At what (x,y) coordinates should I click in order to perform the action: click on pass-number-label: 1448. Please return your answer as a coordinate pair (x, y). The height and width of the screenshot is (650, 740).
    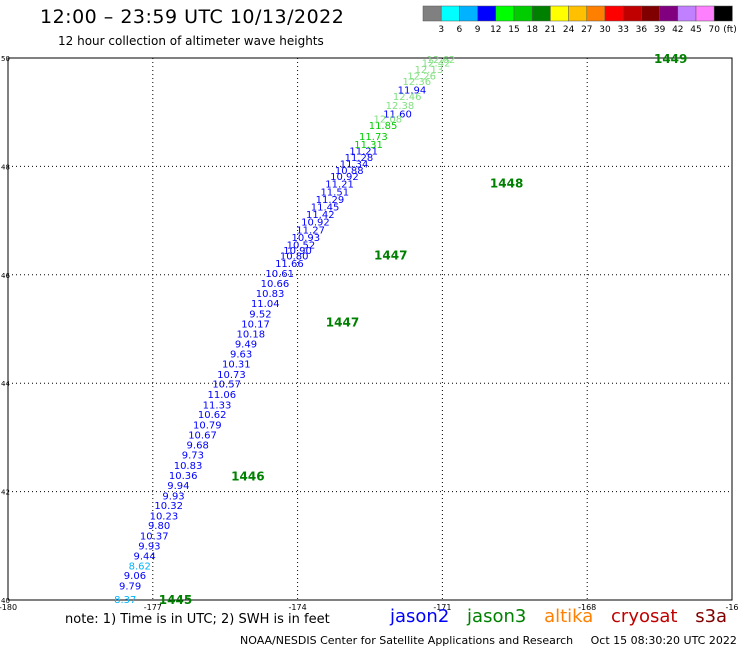
    Looking at the image, I should click on (506, 184).